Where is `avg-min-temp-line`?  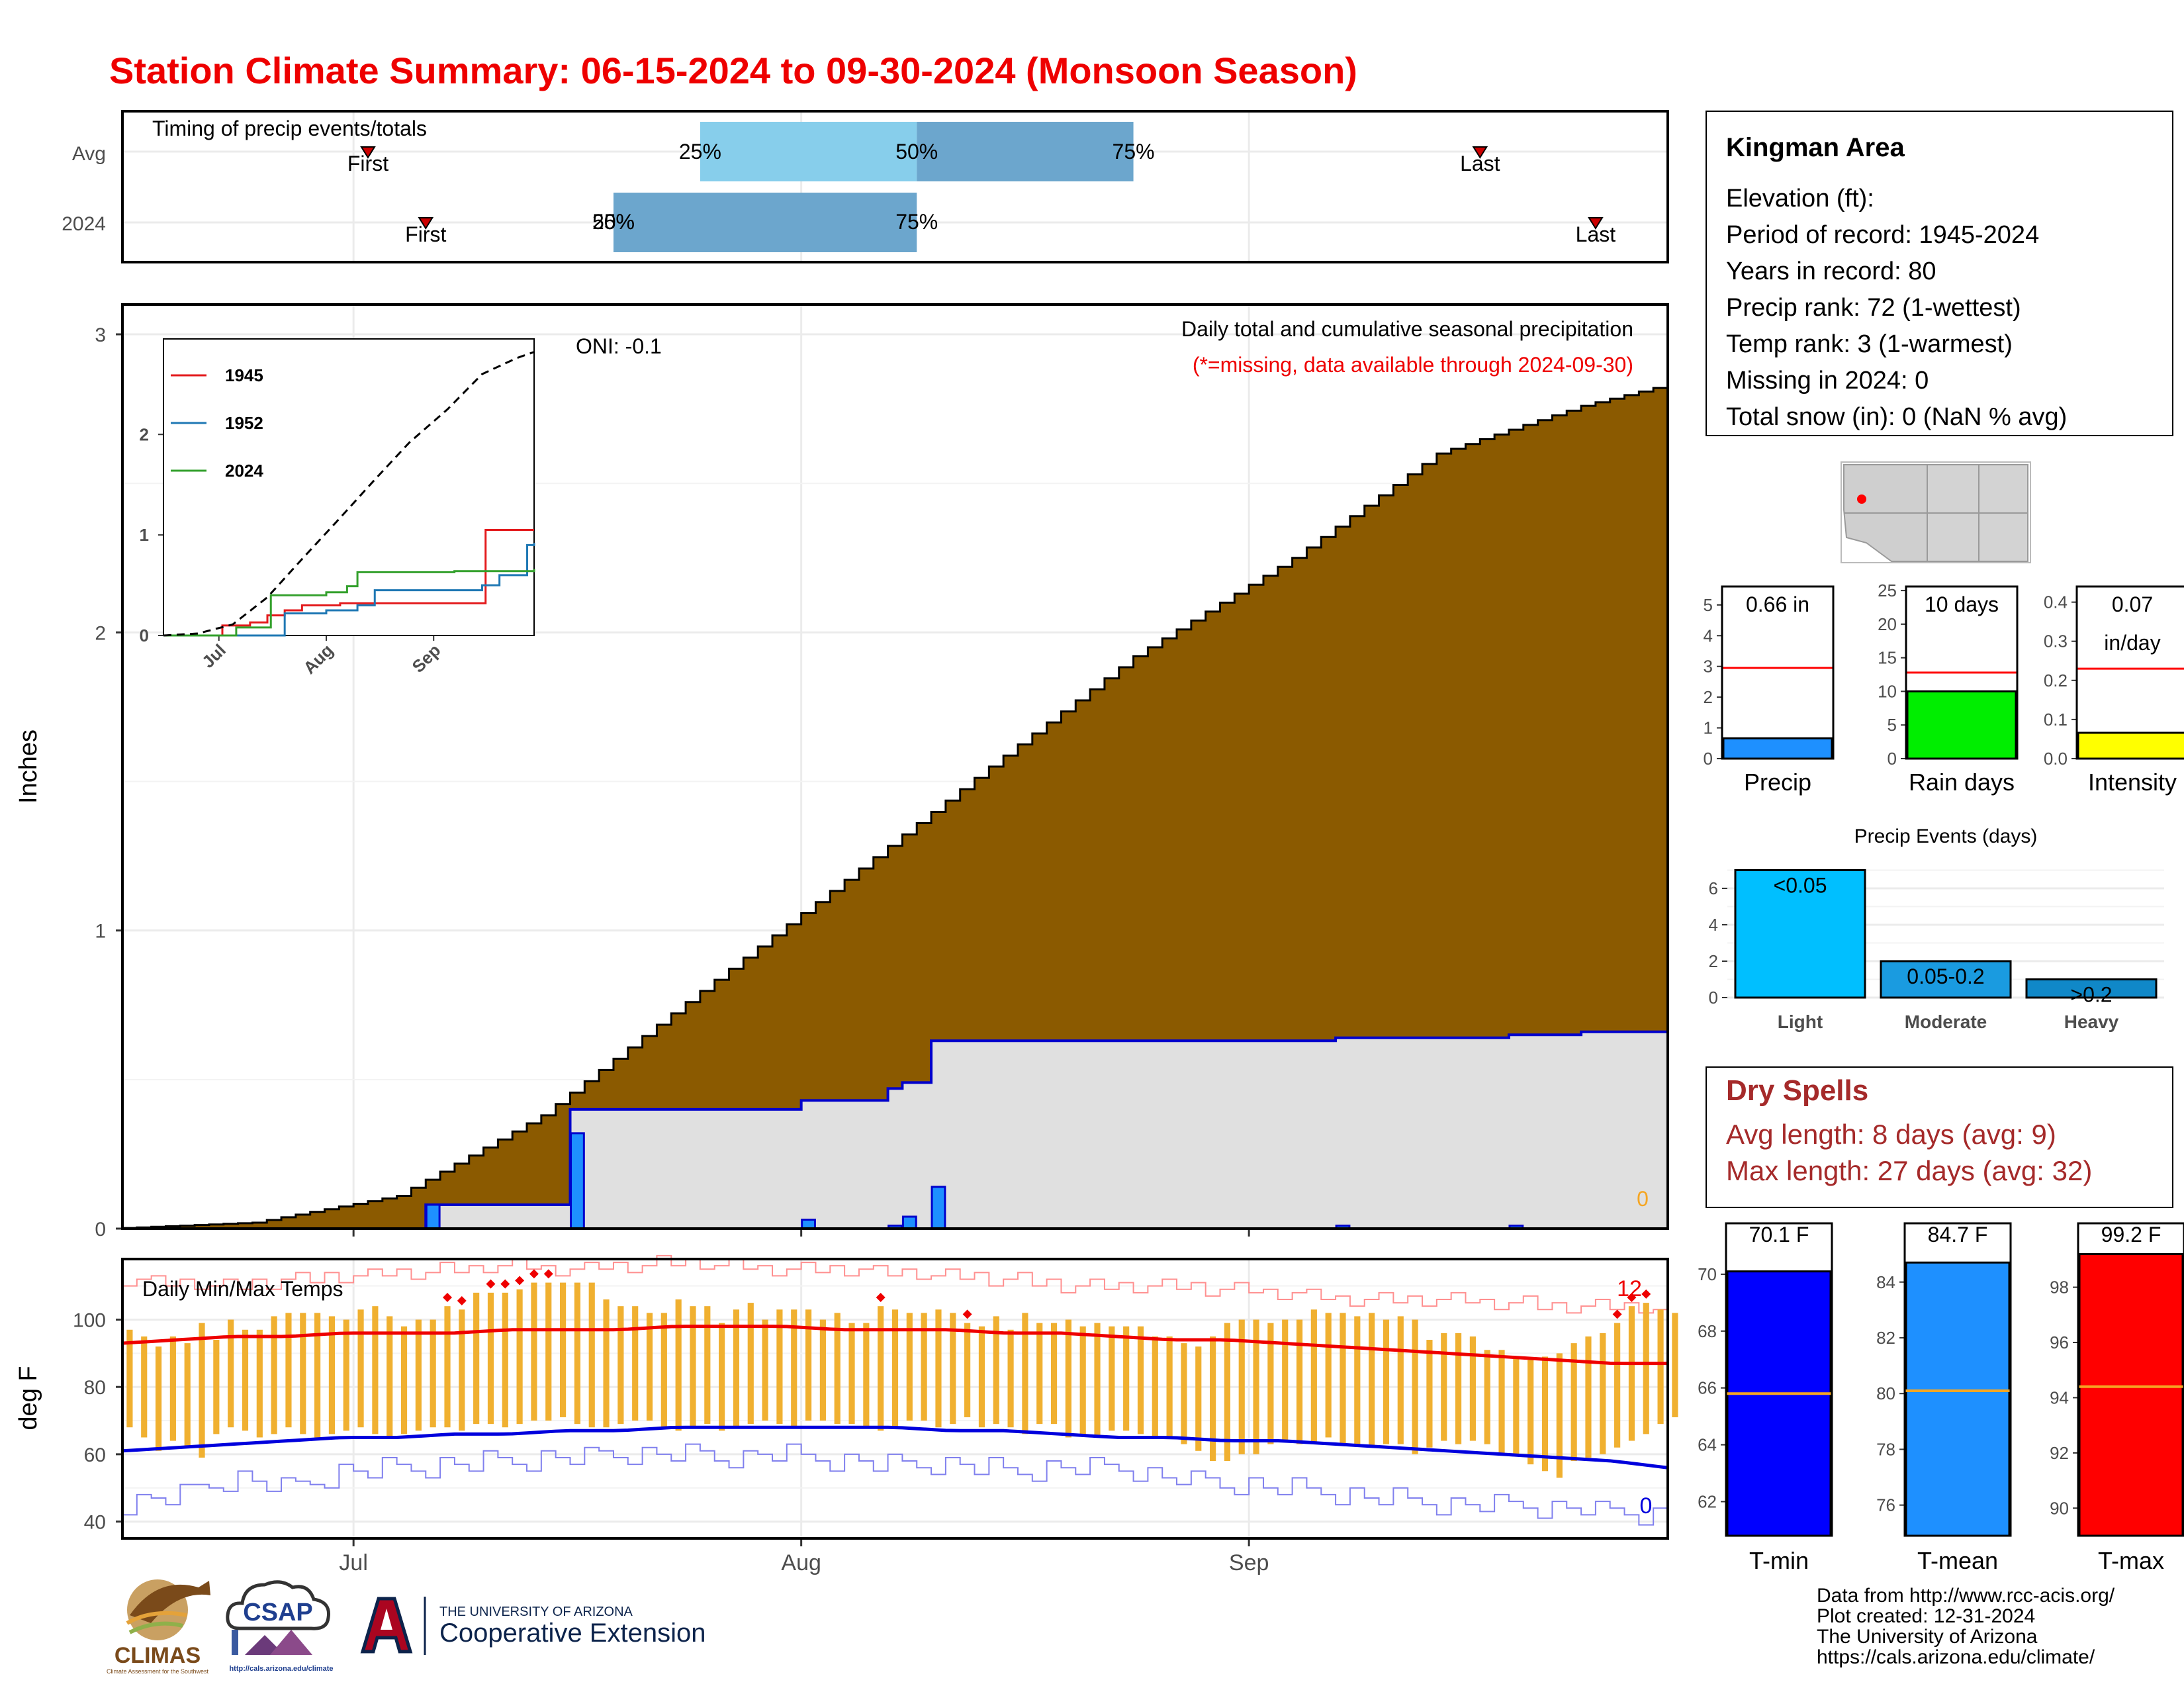
avg-min-temp-line is located at coordinates (895, 1447).